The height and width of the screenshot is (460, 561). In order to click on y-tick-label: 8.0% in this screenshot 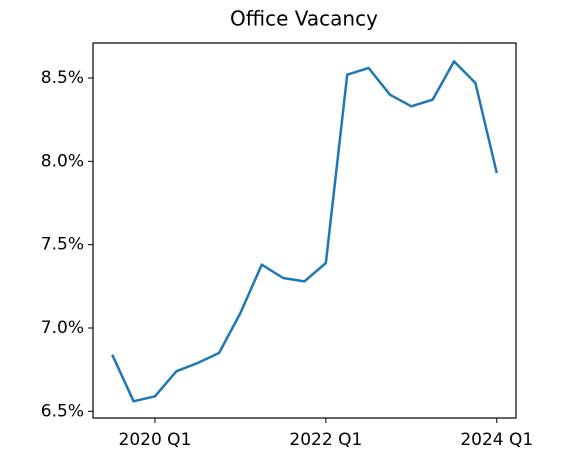, I will do `click(62, 161)`.